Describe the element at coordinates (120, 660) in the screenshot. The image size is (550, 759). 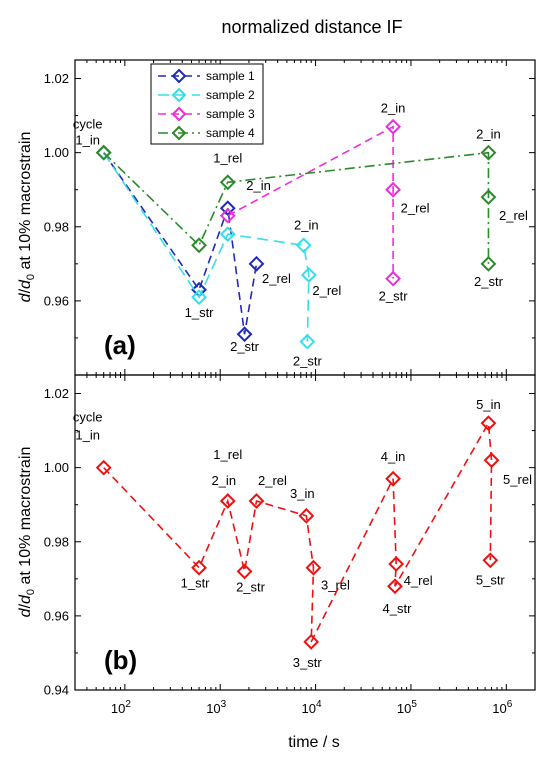
I see `panel-b-label: (b)` at that location.